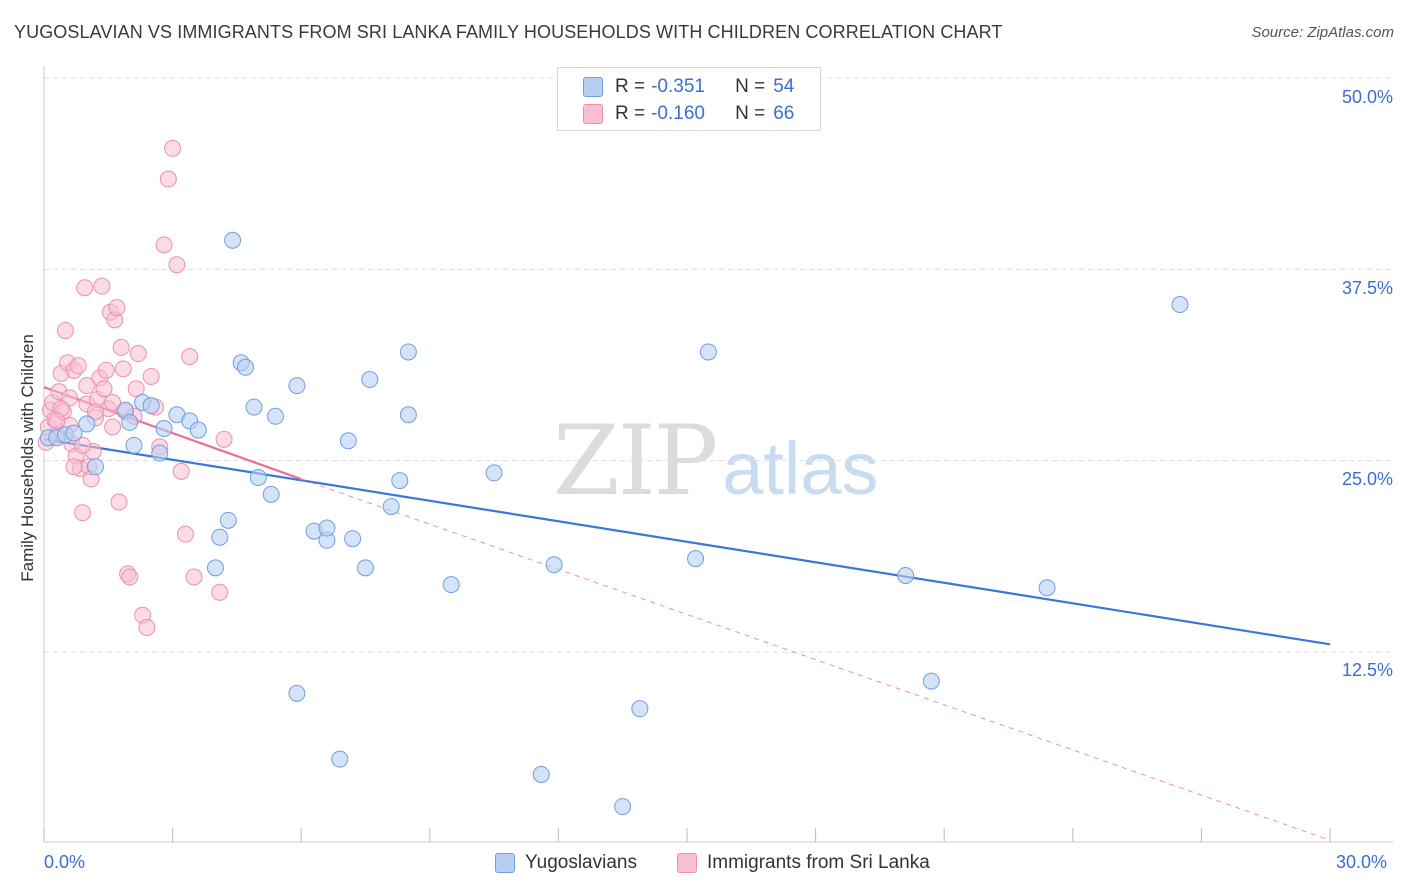 Image resolution: width=1406 pixels, height=892 pixels. What do you see at coordinates (635, 461) in the screenshot?
I see `watermark-zip: ZIP` at bounding box center [635, 461].